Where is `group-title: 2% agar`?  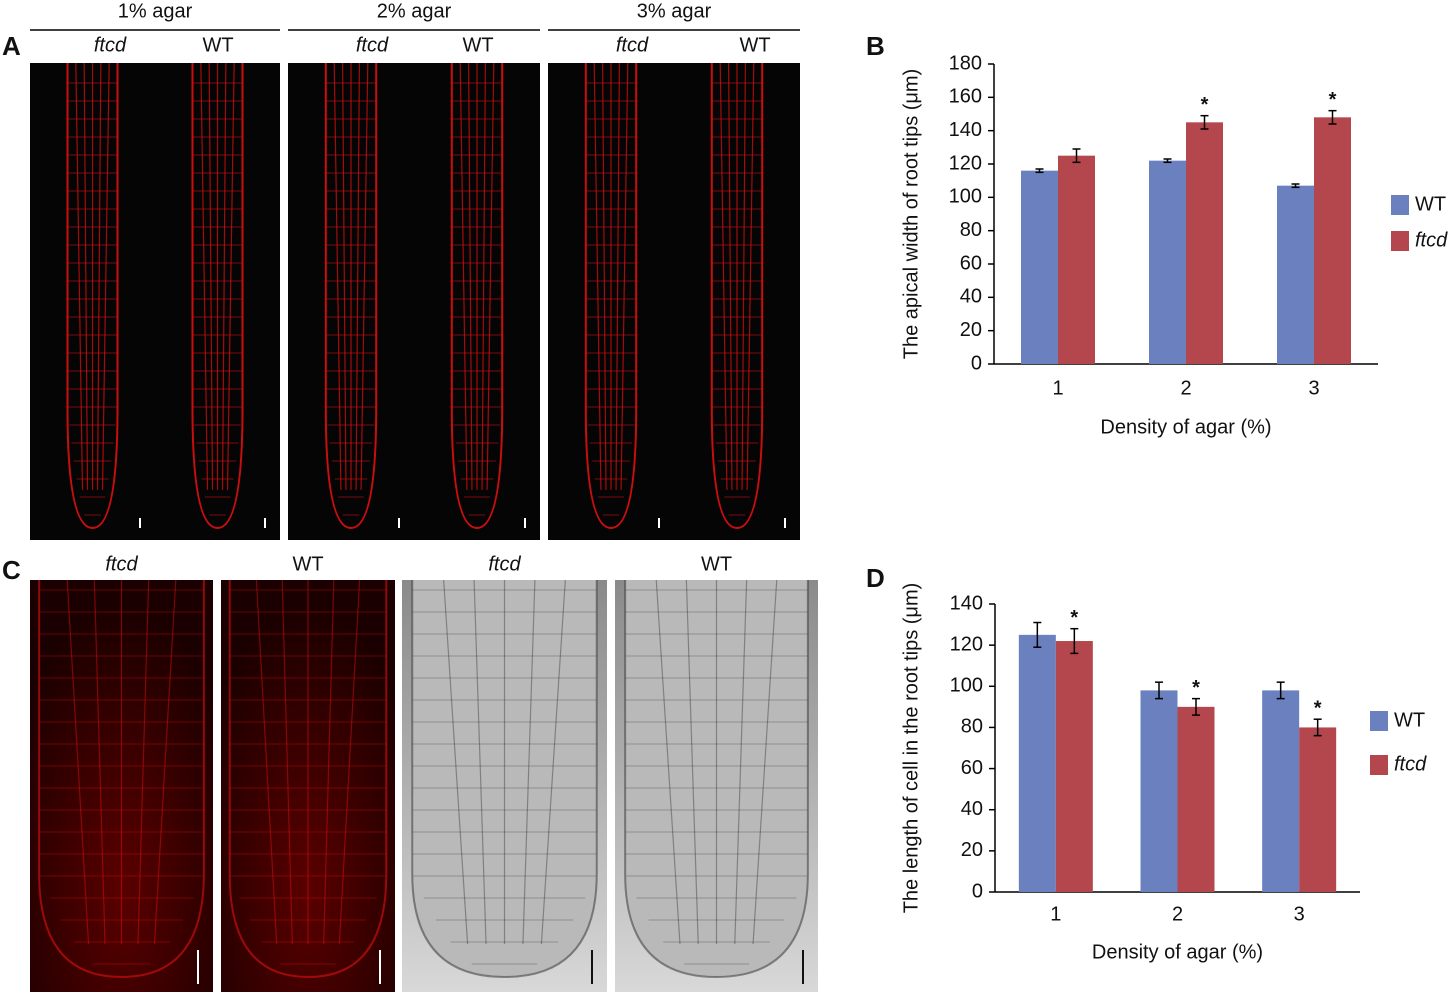
group-title: 2% agar is located at coordinates (414, 11).